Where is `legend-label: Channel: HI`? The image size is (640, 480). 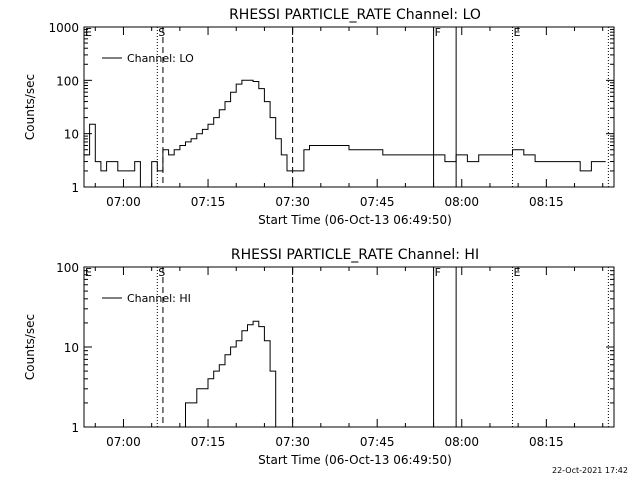 legend-label: Channel: HI is located at coordinates (159, 298).